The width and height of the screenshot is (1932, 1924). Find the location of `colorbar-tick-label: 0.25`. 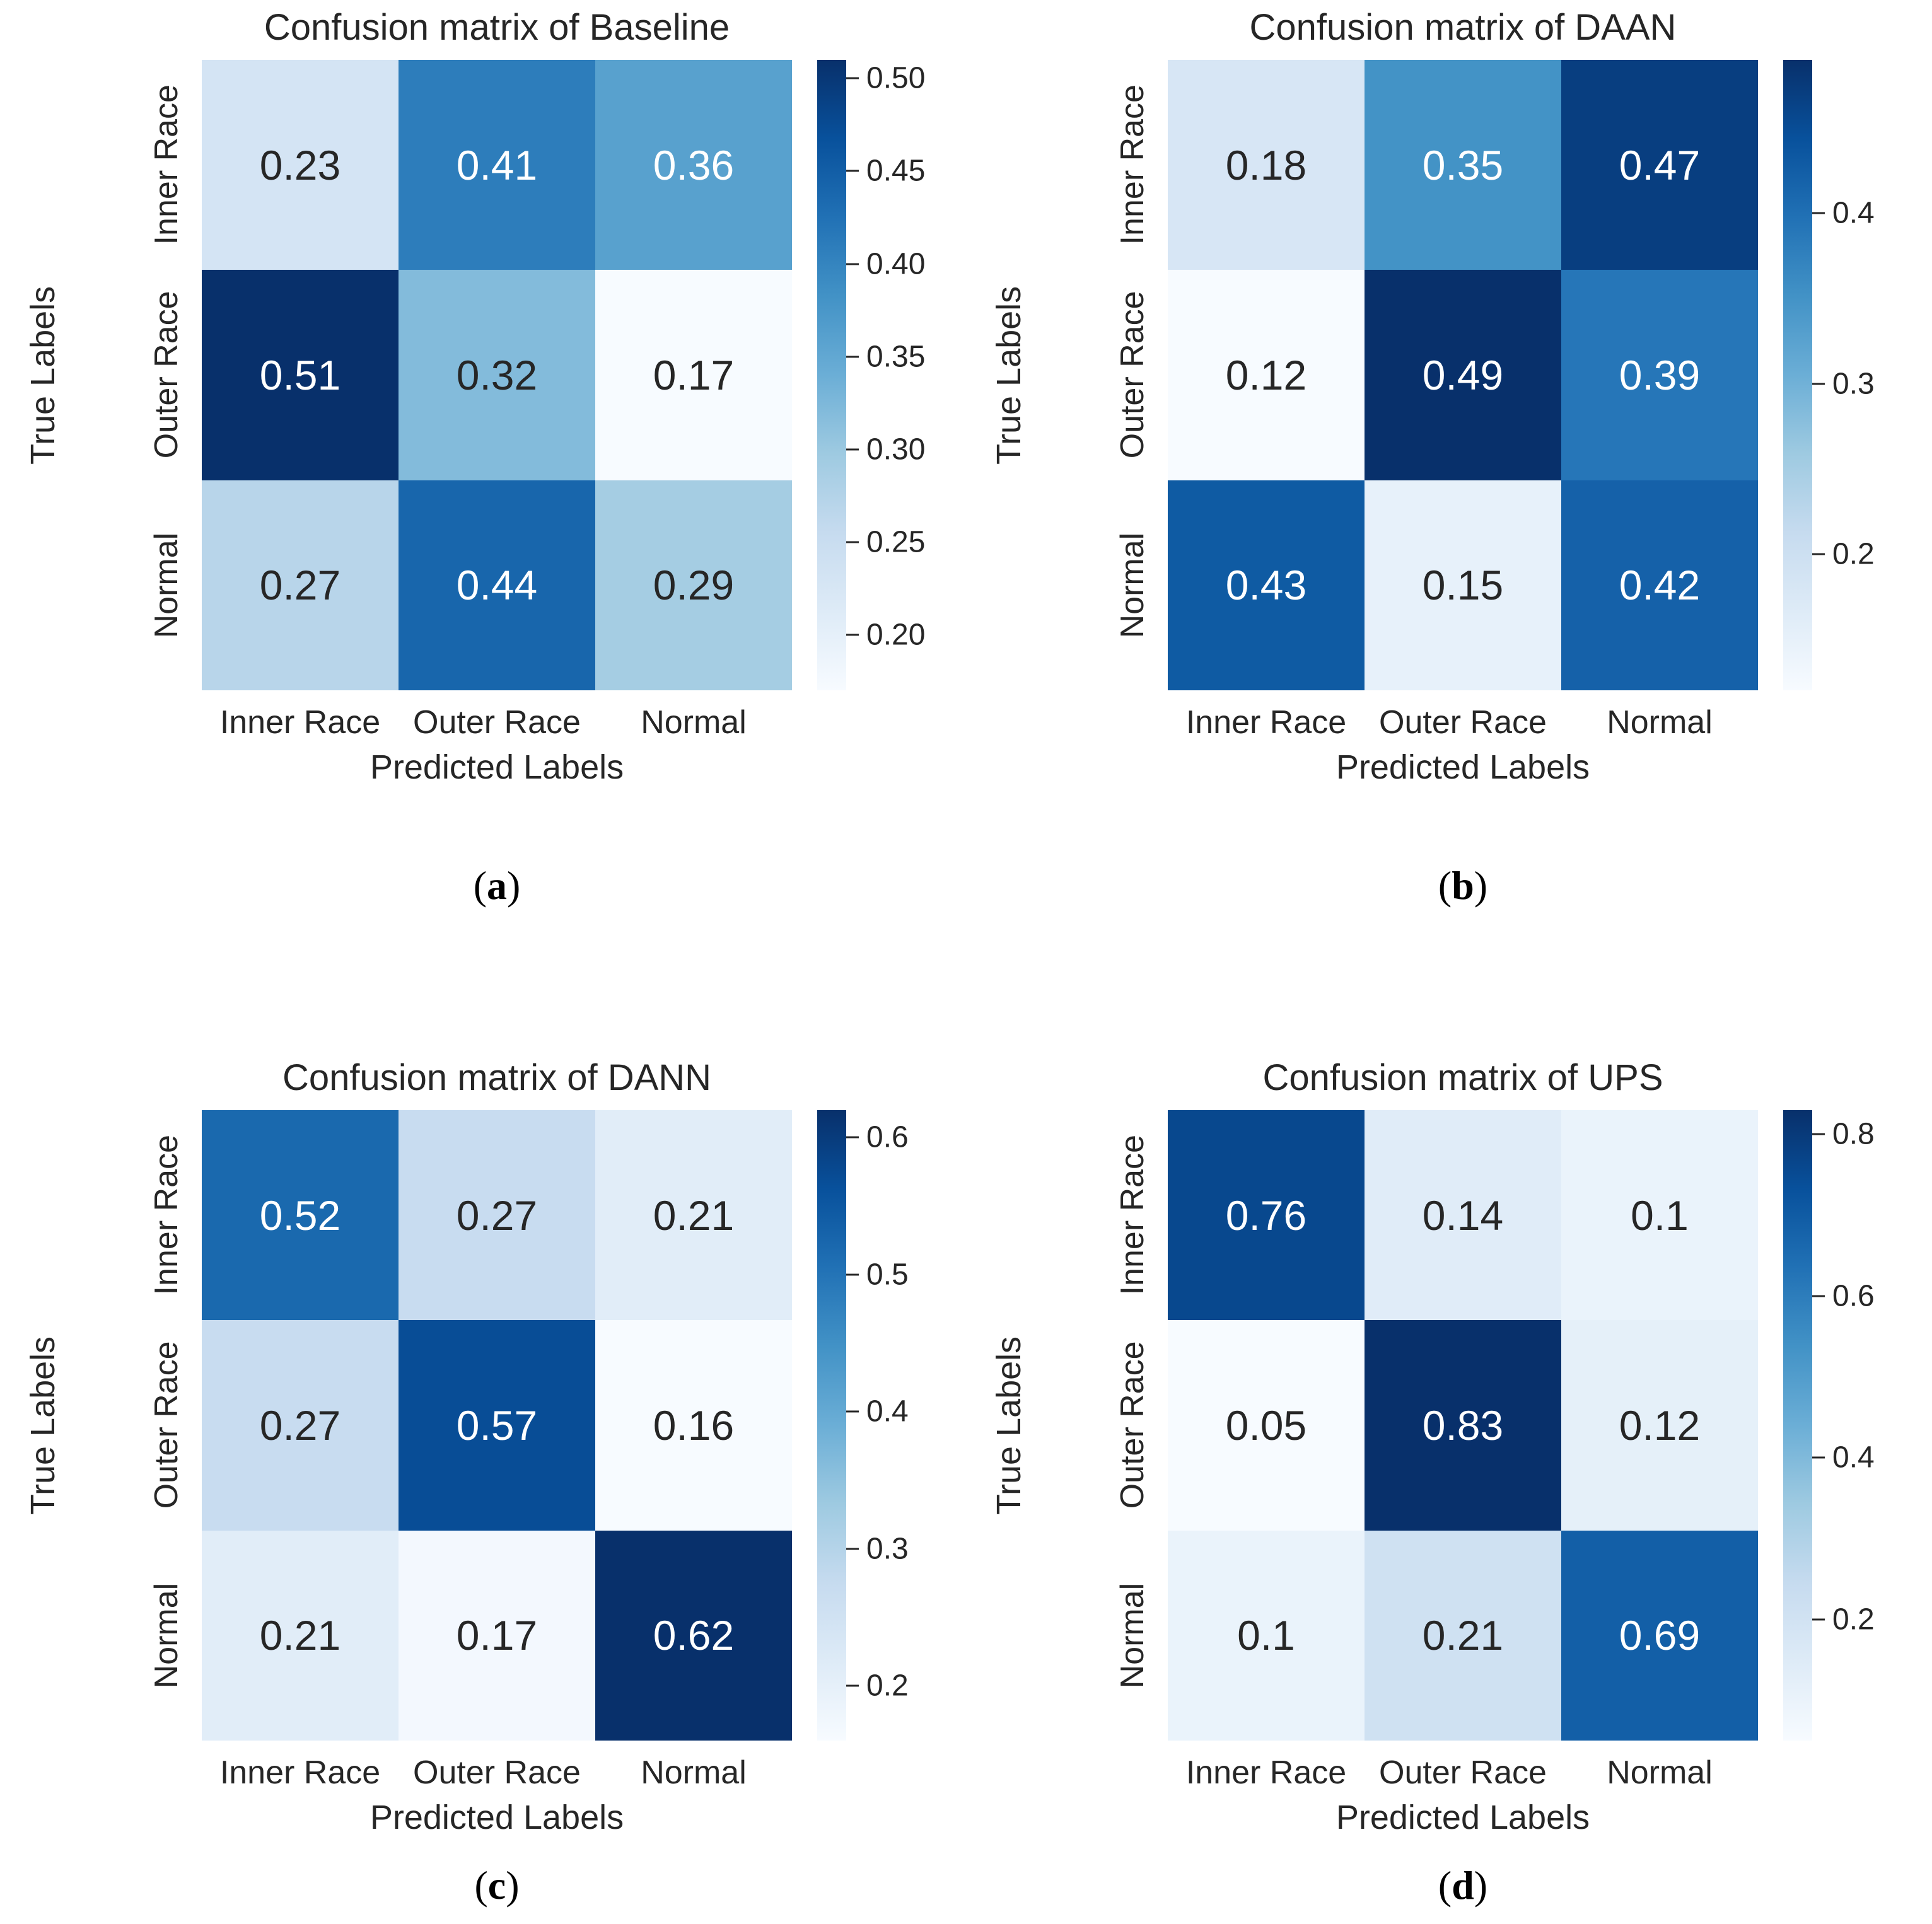

colorbar-tick-label: 0.25 is located at coordinates (896, 542).